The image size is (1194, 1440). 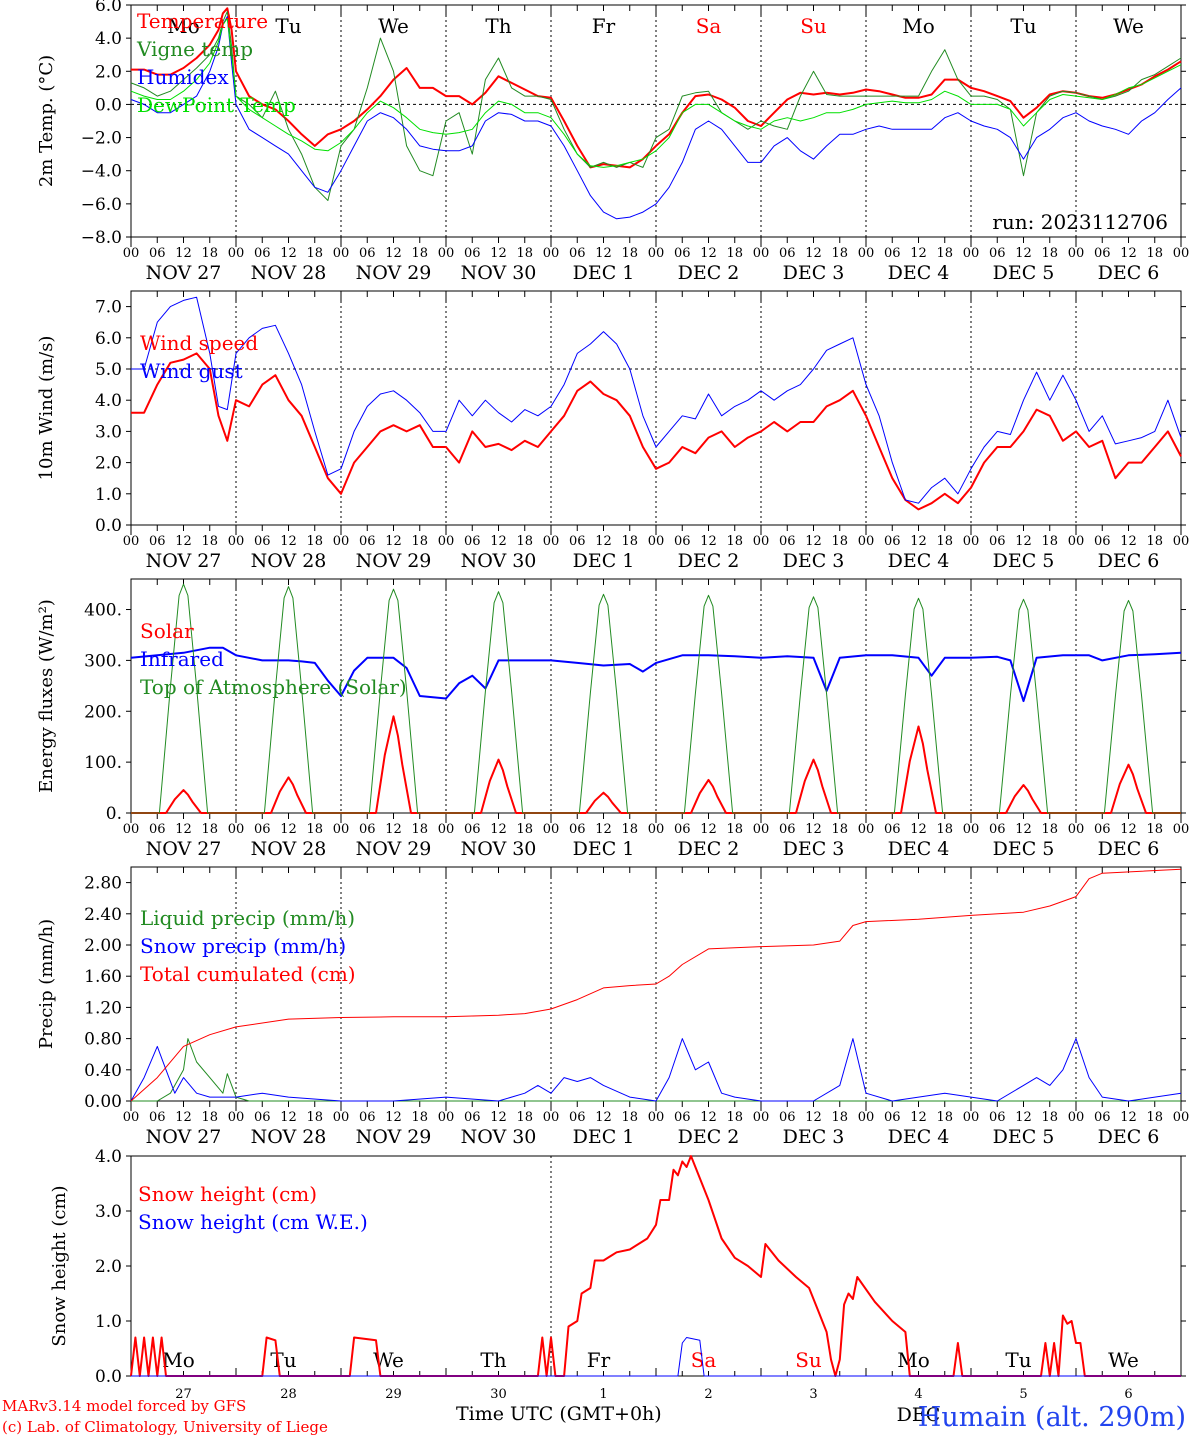 I want to click on y-tick-label: 2.40, so click(x=103, y=915).